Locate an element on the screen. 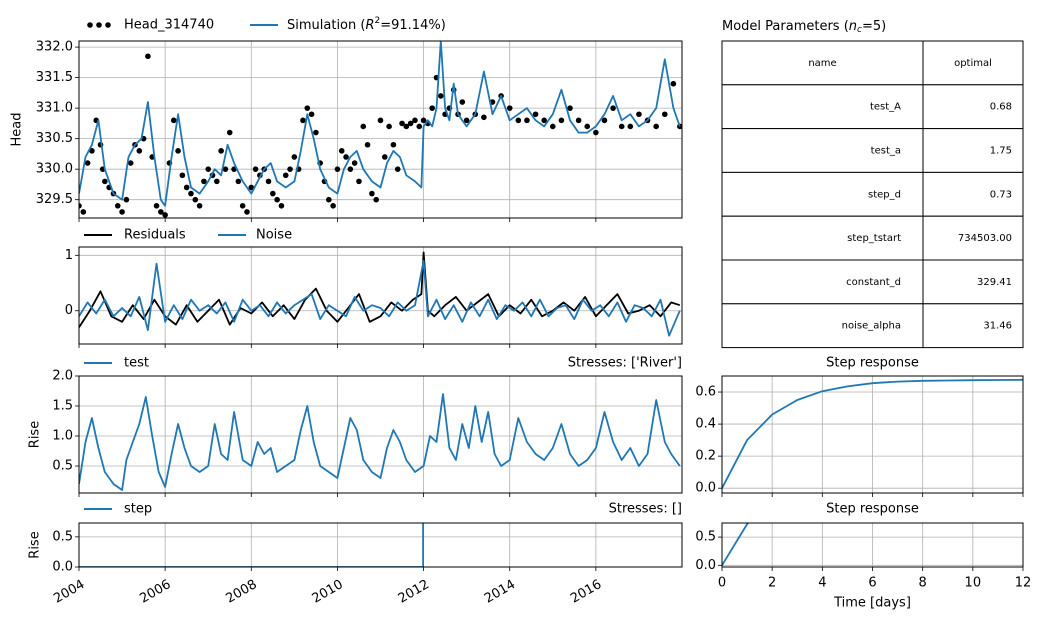  head-ylabel: Head is located at coordinates (17, 130).